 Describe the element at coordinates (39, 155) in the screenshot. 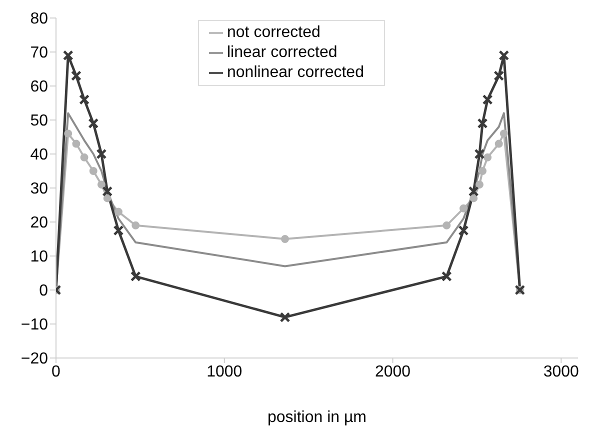

I see `y-tick-label: 40` at that location.